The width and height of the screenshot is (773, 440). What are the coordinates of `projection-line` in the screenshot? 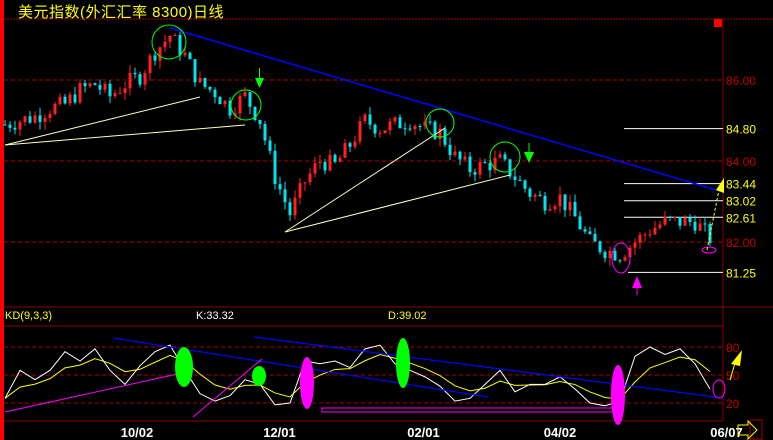 It's located at (713, 217).